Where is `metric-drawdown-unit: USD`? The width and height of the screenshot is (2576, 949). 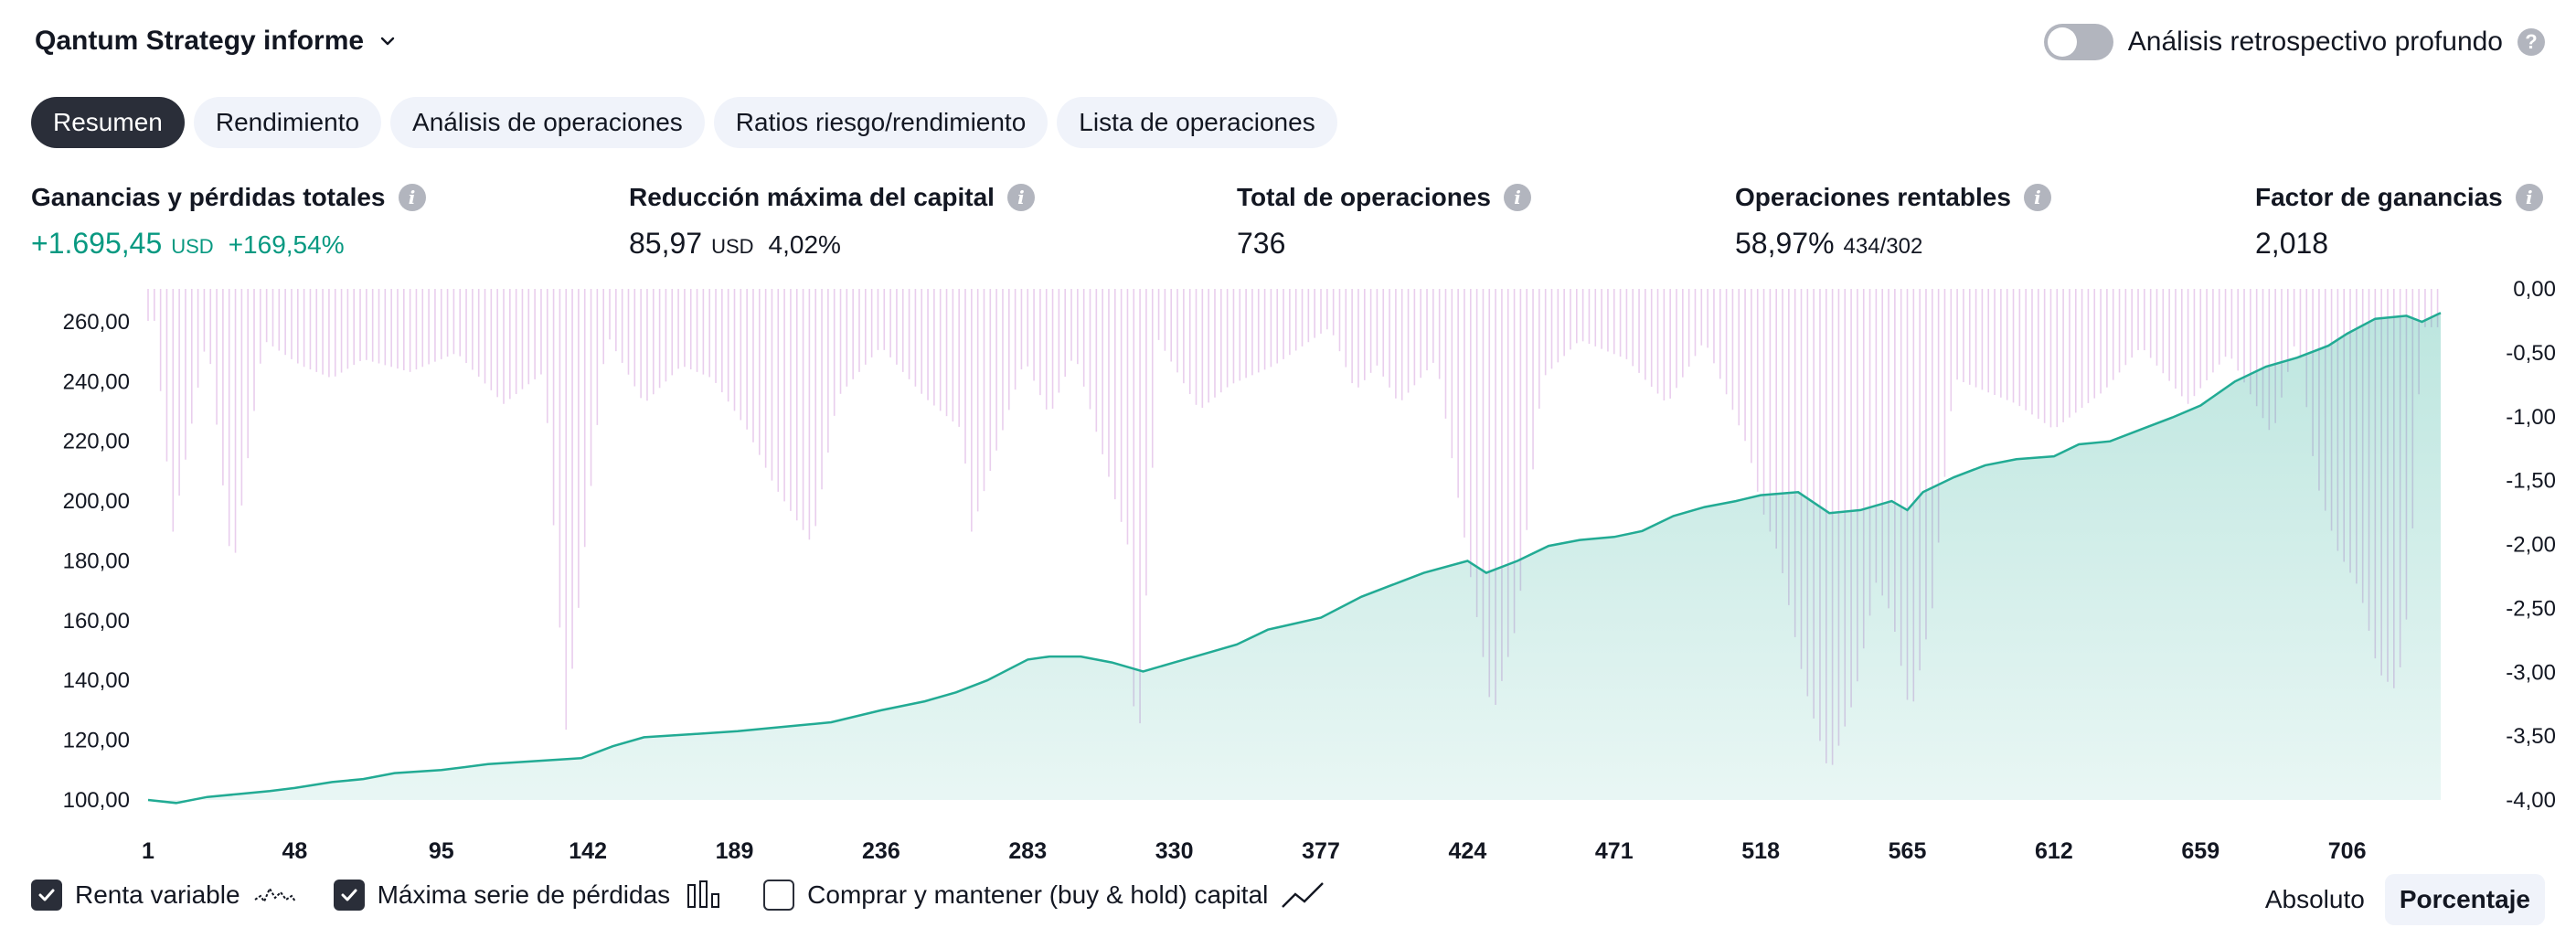 metric-drawdown-unit: USD is located at coordinates (732, 246).